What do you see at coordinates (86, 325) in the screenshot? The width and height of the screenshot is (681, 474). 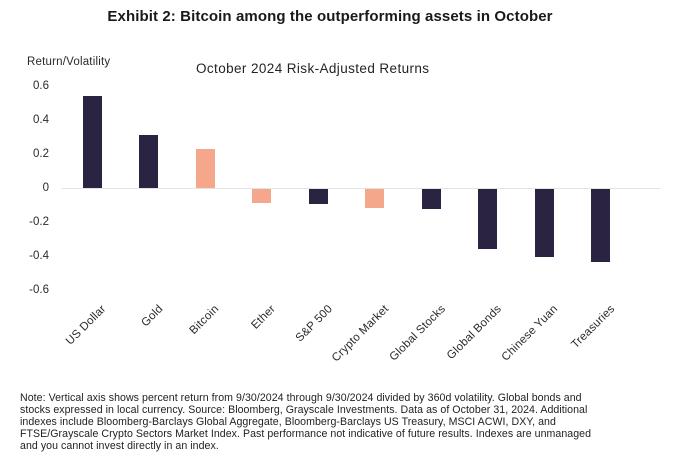 I see `x-label-us-dollar: US Dollar` at bounding box center [86, 325].